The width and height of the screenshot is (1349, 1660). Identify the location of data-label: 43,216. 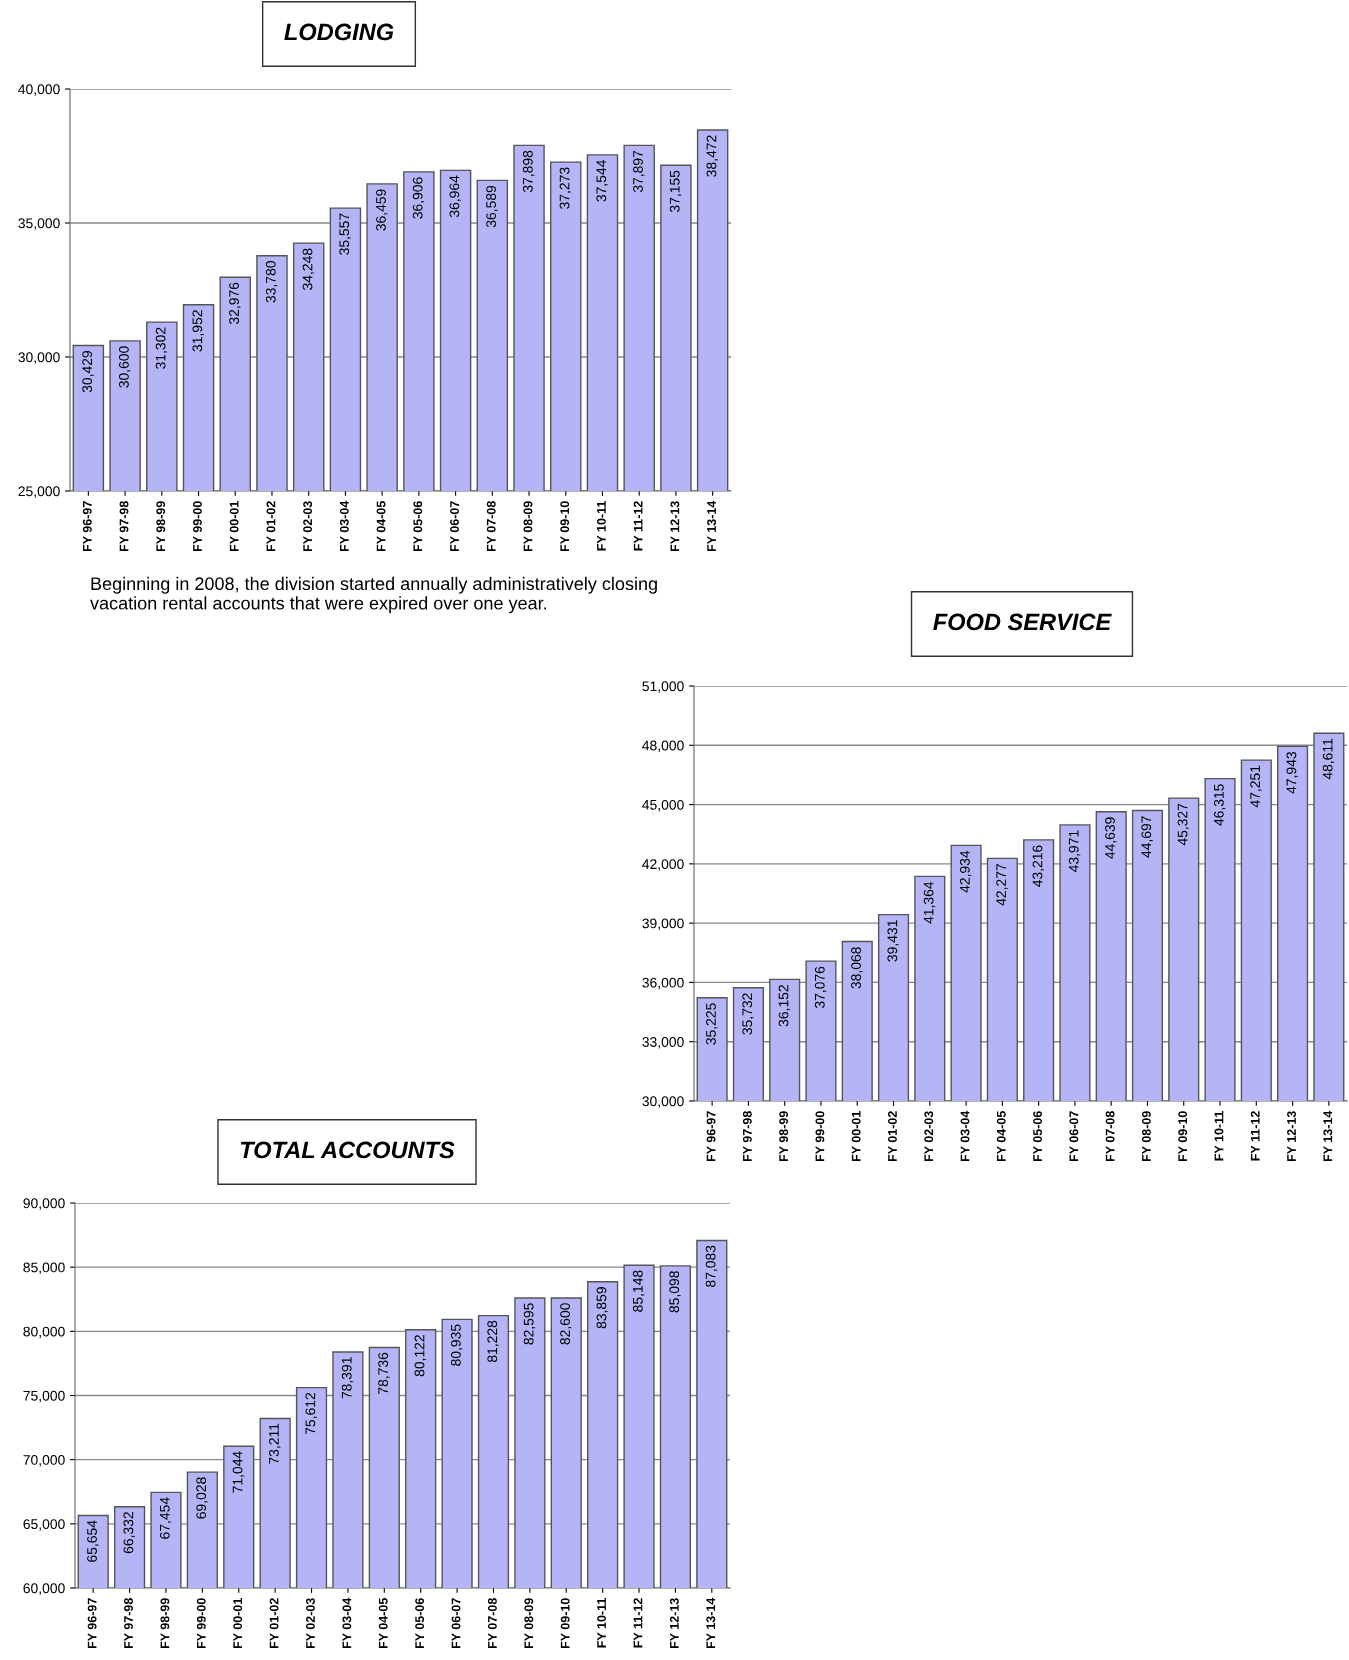
(1038, 866).